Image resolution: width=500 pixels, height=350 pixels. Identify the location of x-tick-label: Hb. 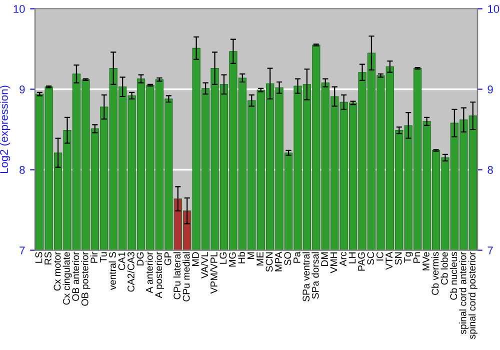
(242, 258).